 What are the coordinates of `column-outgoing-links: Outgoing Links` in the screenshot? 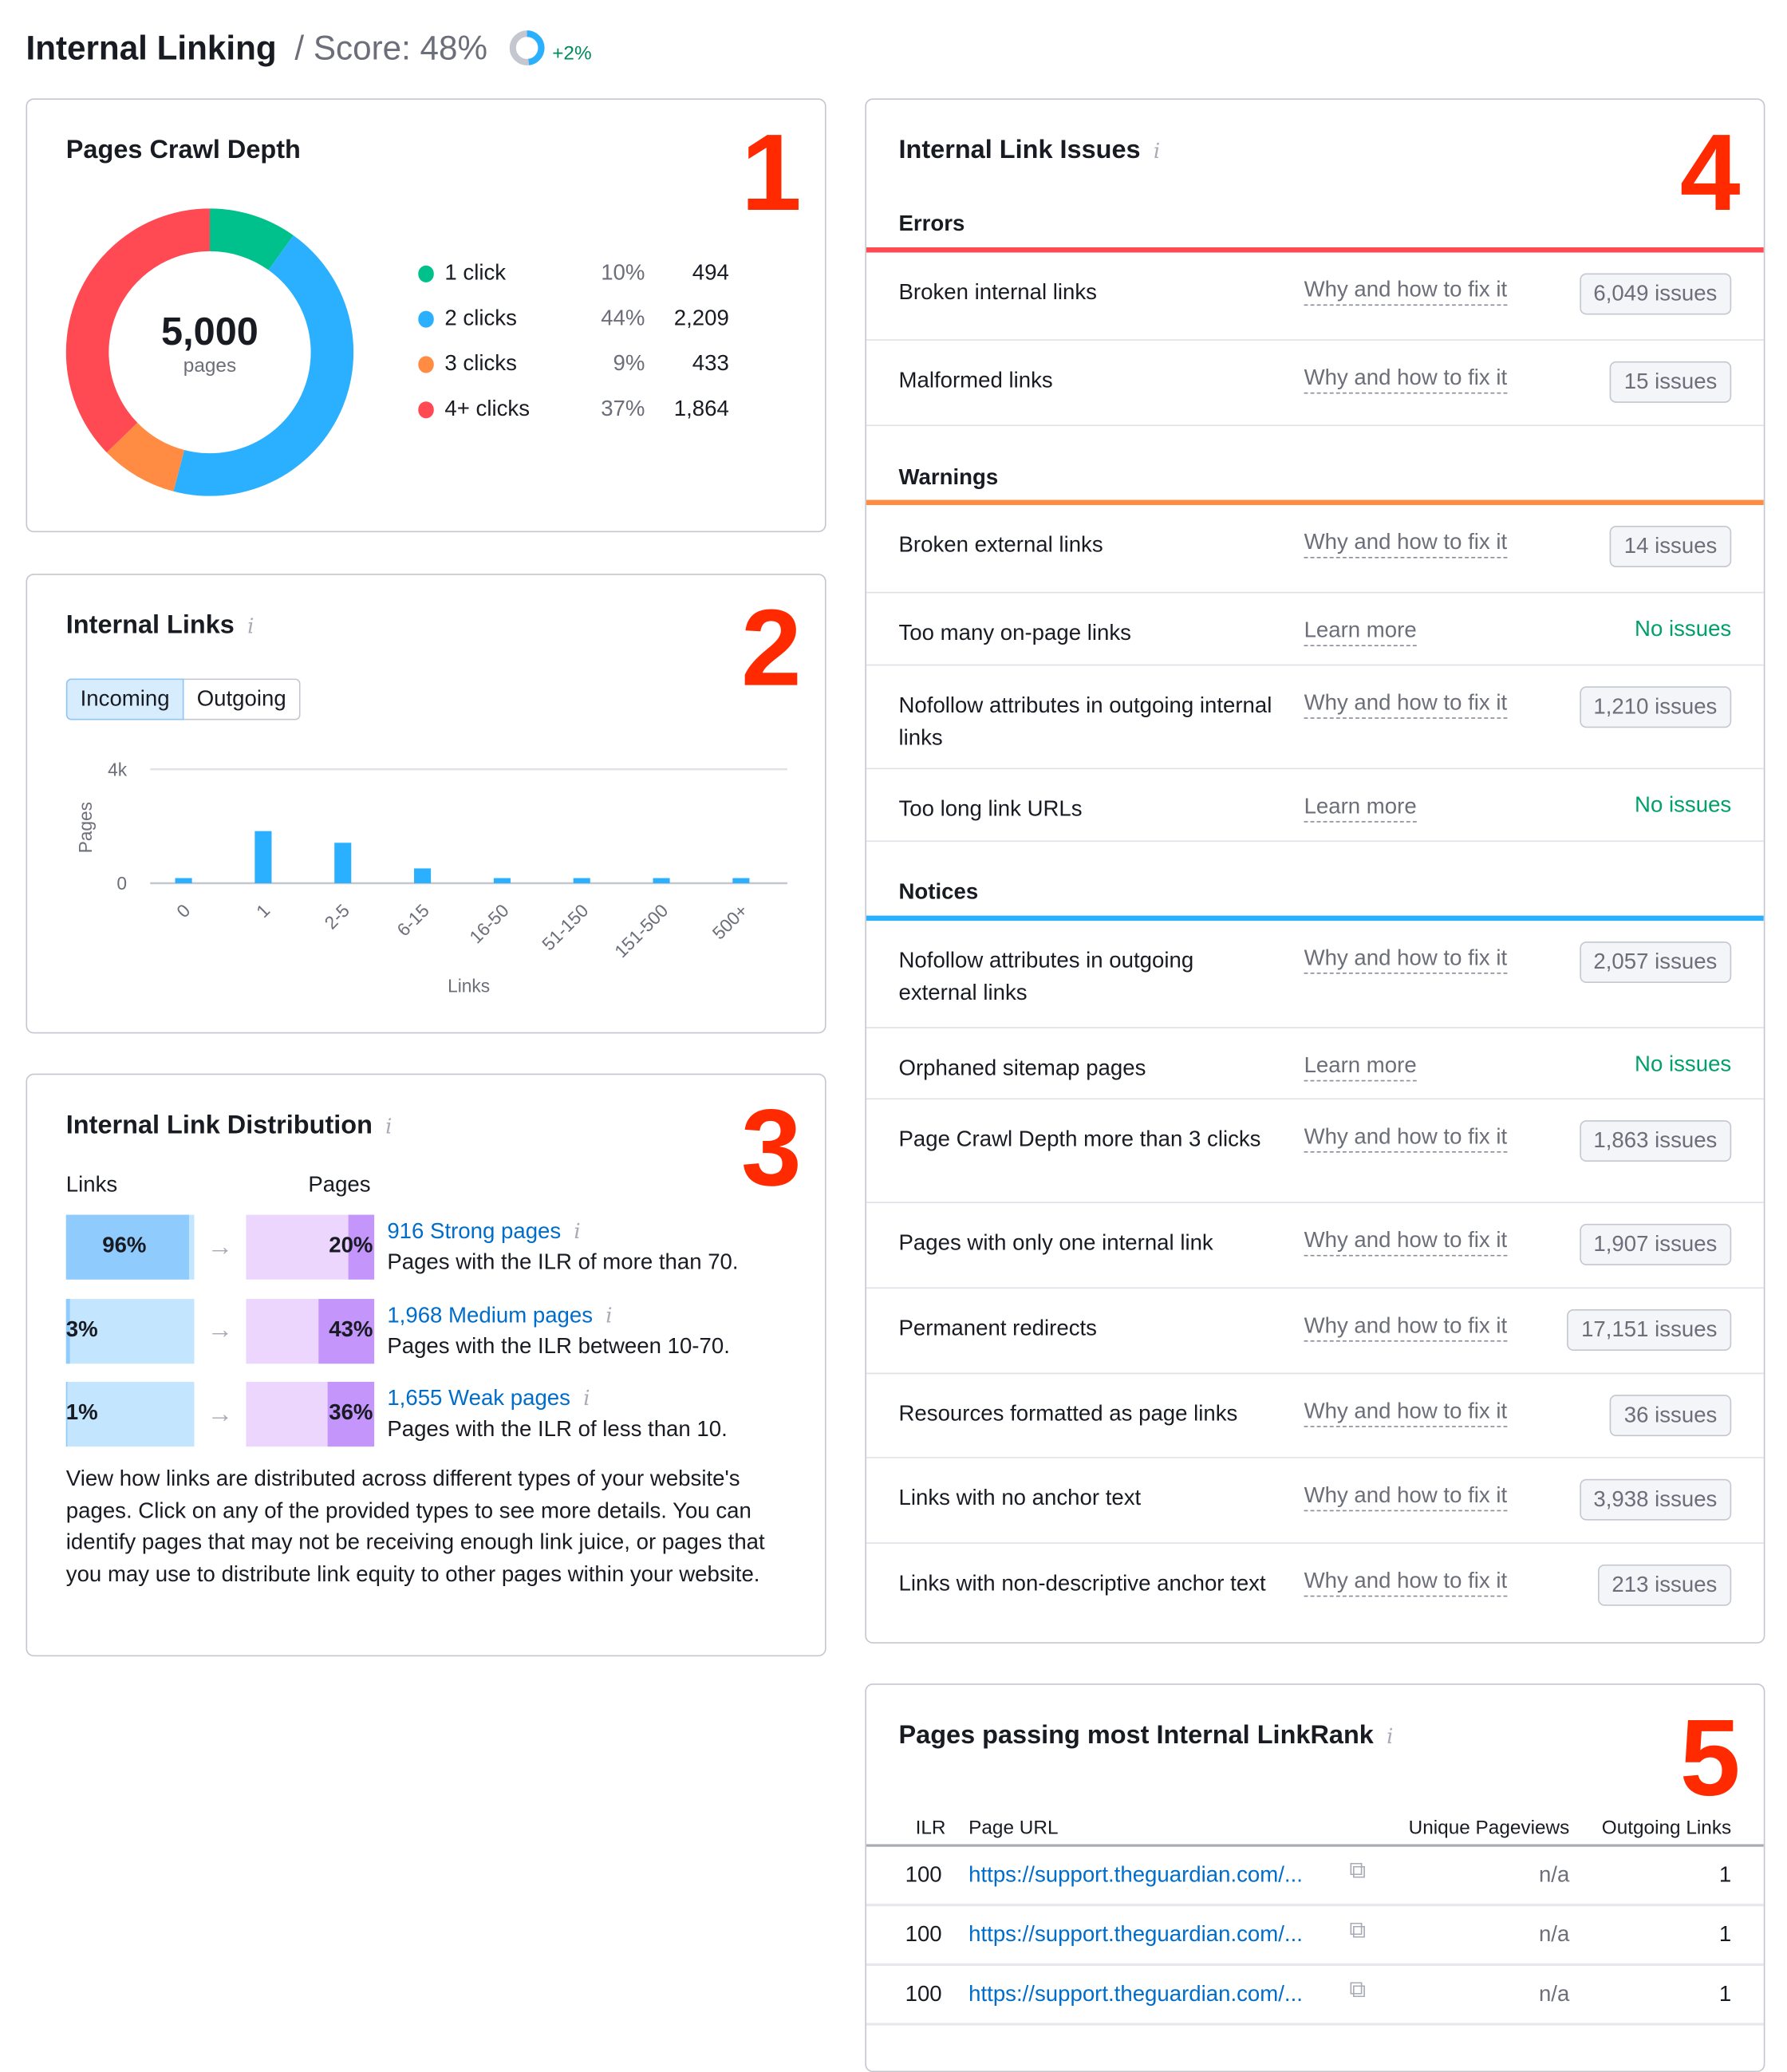 It's located at (1666, 1828).